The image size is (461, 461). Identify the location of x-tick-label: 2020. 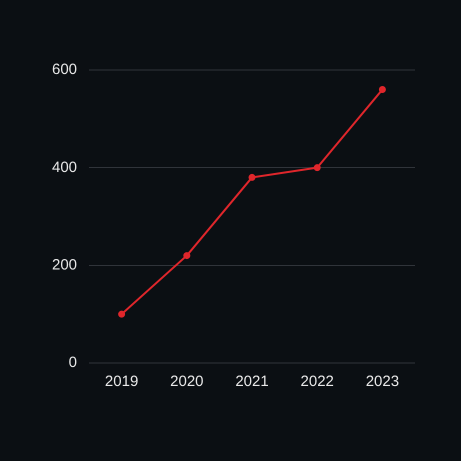
(187, 381).